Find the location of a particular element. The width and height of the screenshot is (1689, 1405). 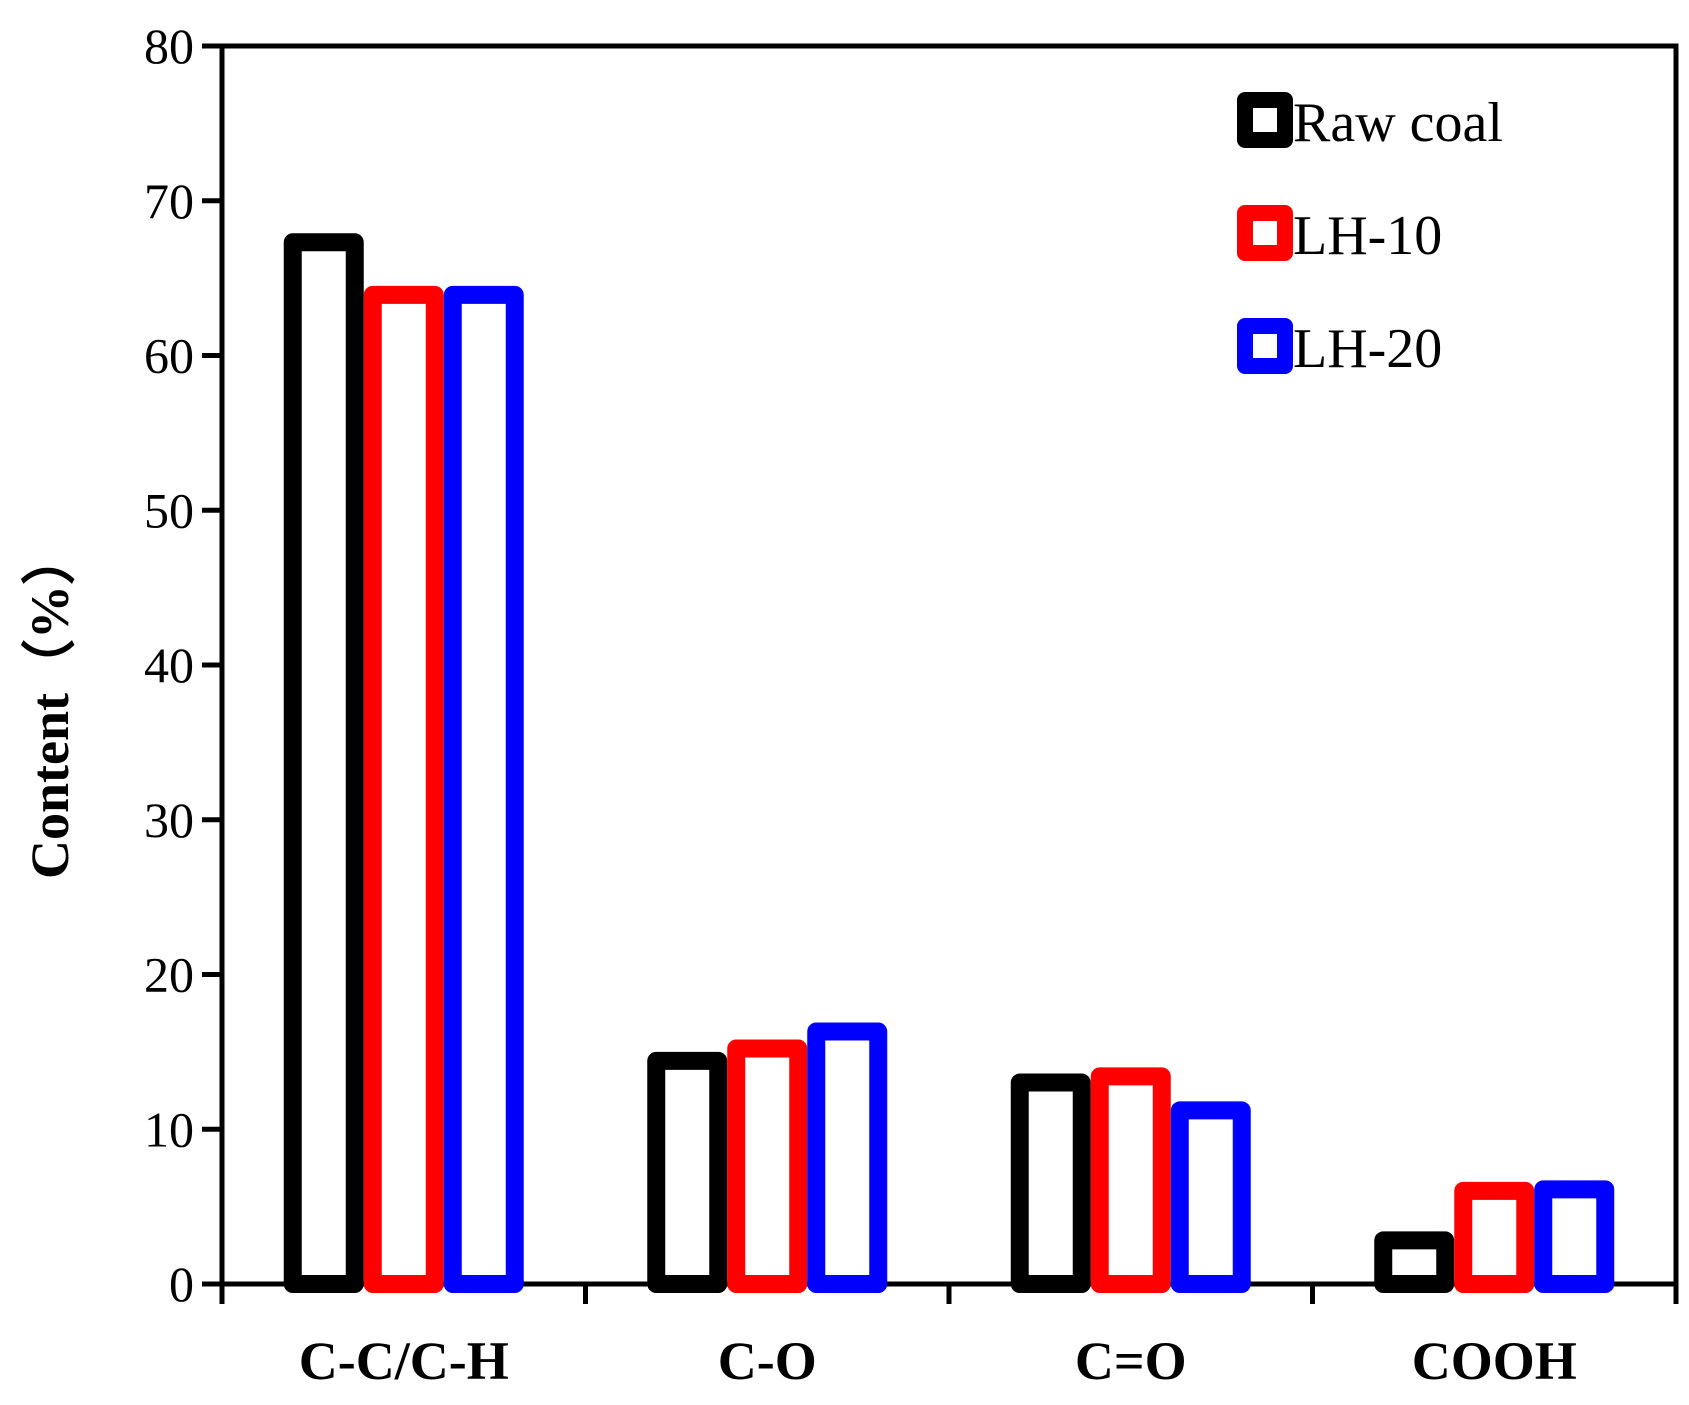

x-axis-ticks: C-C/C-H C-O C=O COOH is located at coordinates (949, 1337).